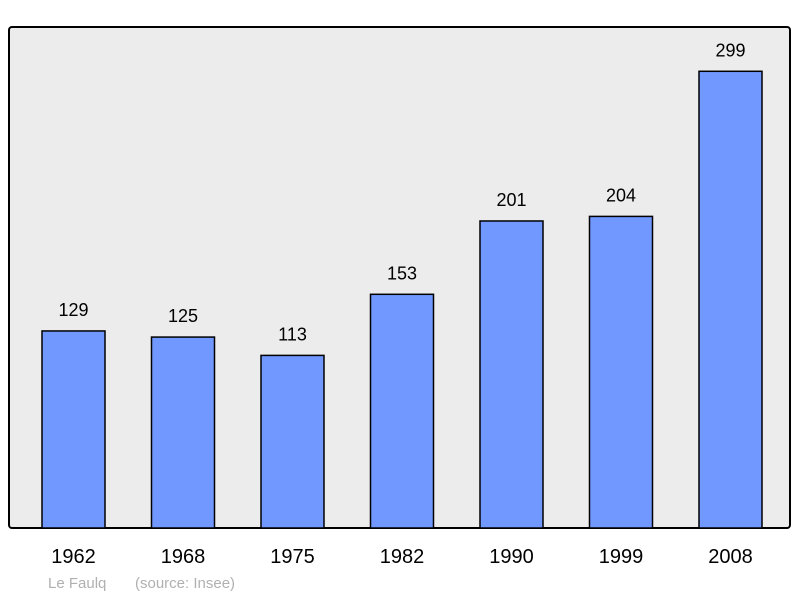 Image resolution: width=800 pixels, height=598 pixels. Describe the element at coordinates (185, 583) in the screenshot. I see `footer-source: (source: Insee)` at that location.